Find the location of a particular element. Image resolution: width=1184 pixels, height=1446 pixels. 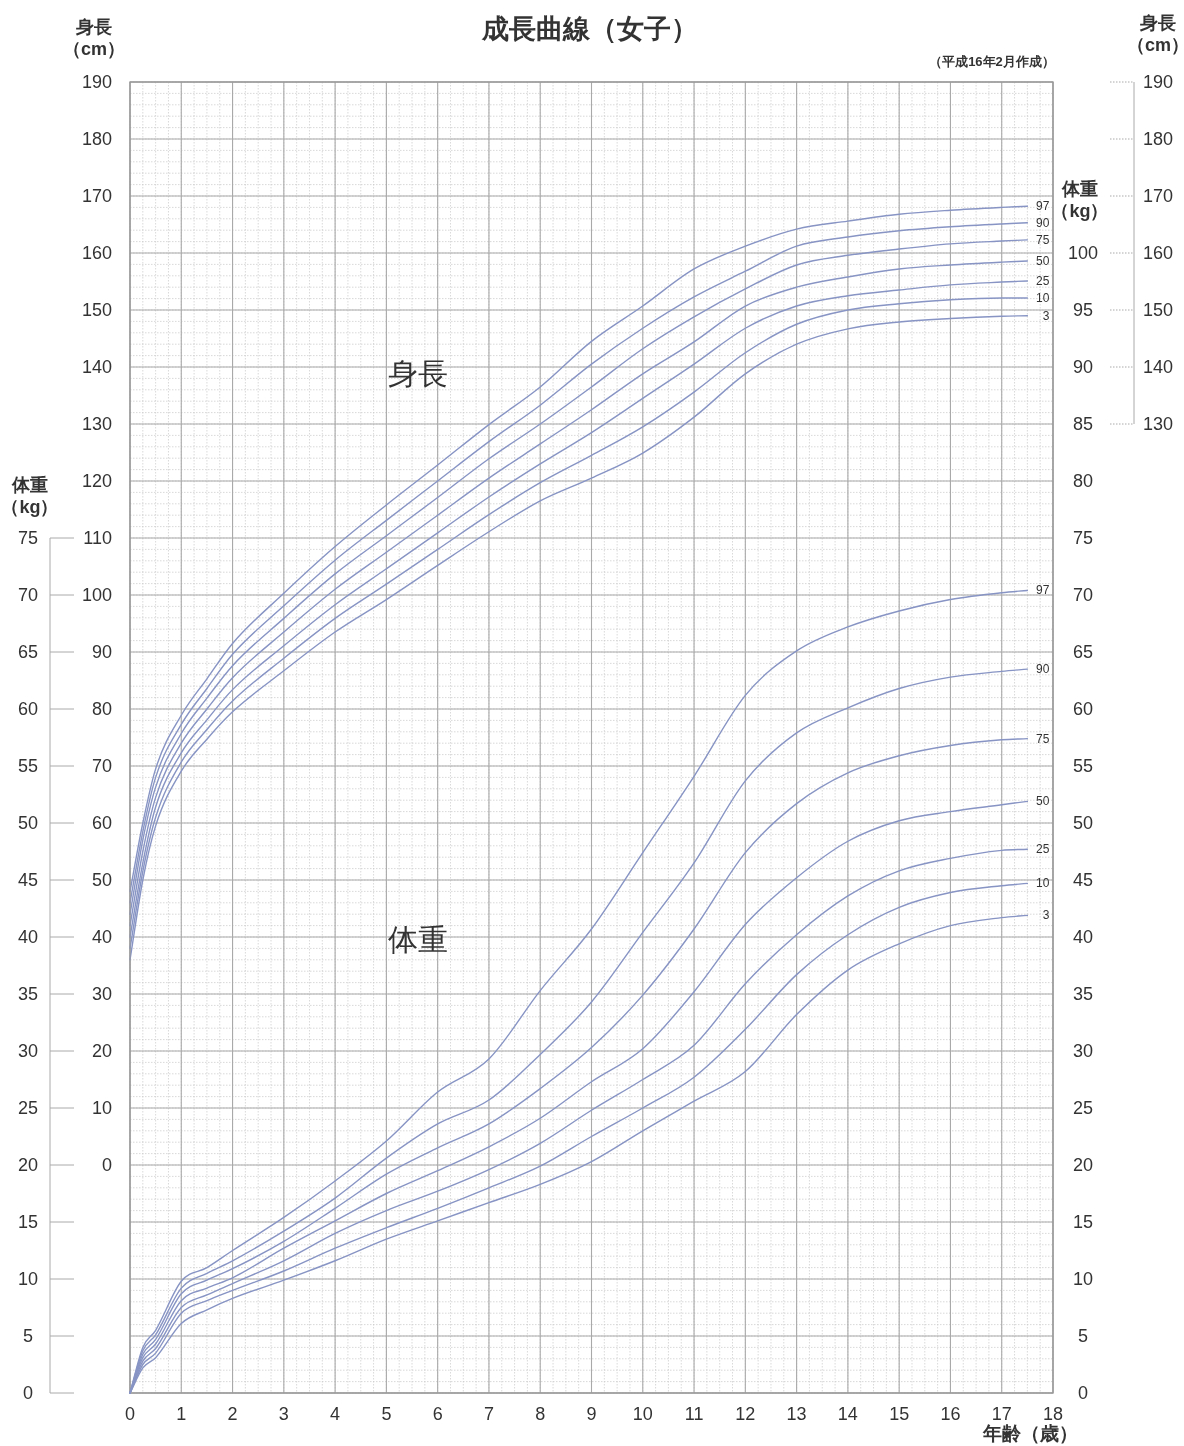

x-tick-label: 16 is located at coordinates (950, 1414).